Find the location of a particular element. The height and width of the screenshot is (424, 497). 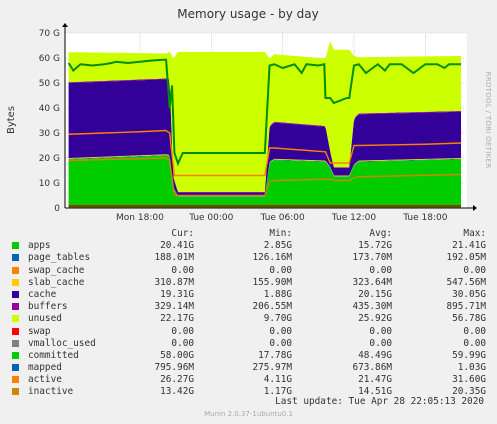

x-tick-label: Mon 18:00 is located at coordinates (140, 218).